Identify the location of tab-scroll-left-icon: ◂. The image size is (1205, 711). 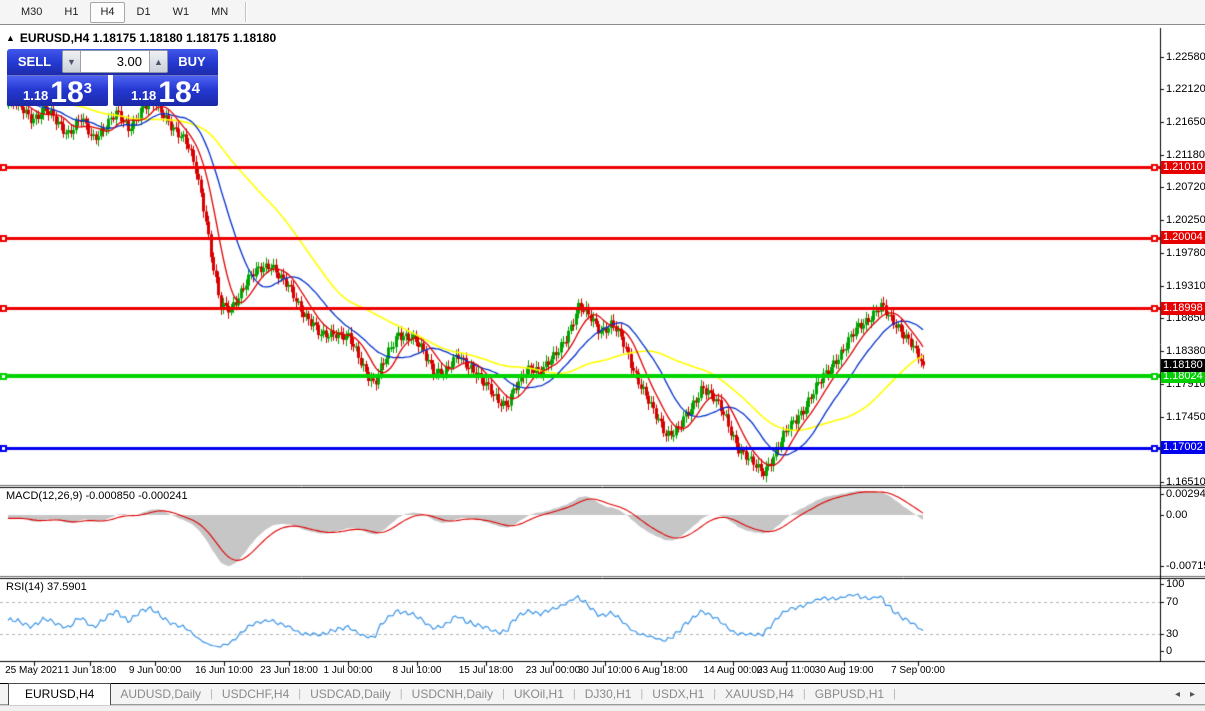
(1177, 694).